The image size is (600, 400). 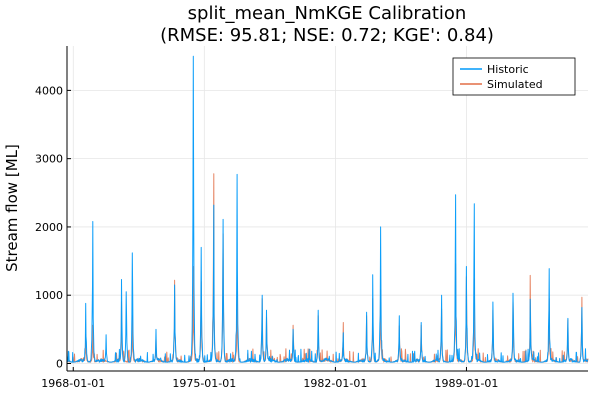 I want to click on legend-box, so click(x=514, y=76).